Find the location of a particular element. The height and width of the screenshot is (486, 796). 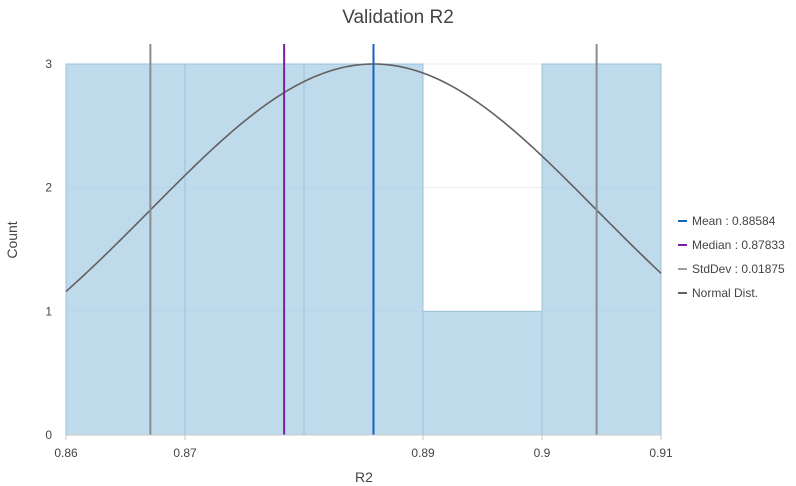

chart-title: Validation R2 is located at coordinates (398, 17).